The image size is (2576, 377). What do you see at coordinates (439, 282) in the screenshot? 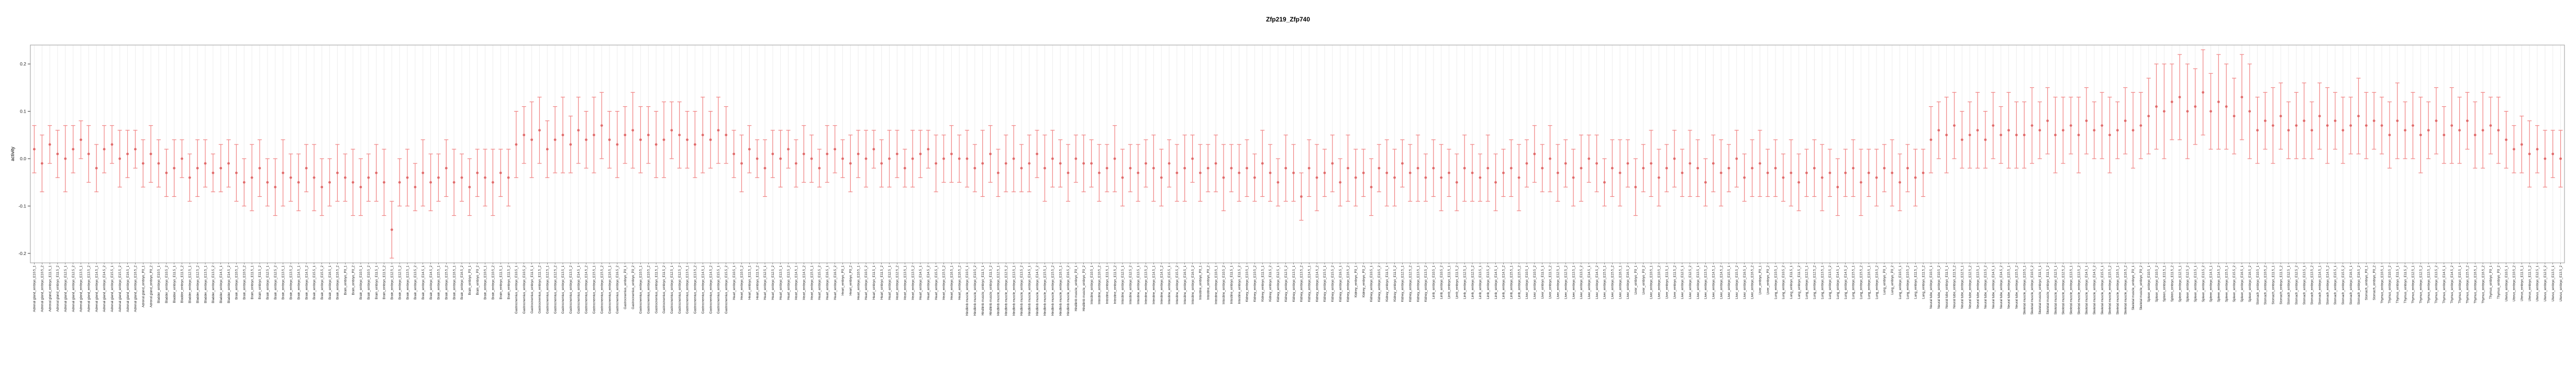
I see `svg-text: Brain_embryo_E15.5_1` at bounding box center [439, 282].